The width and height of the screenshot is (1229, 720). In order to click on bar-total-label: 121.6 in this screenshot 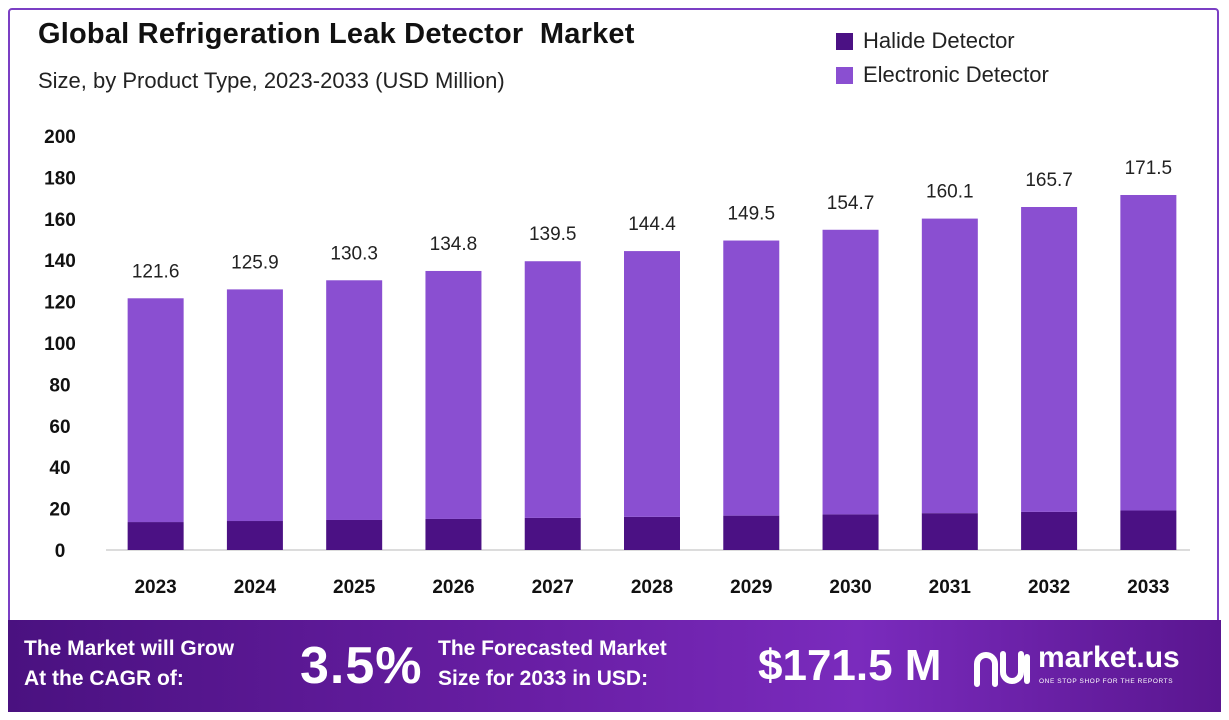, I will do `click(156, 271)`.